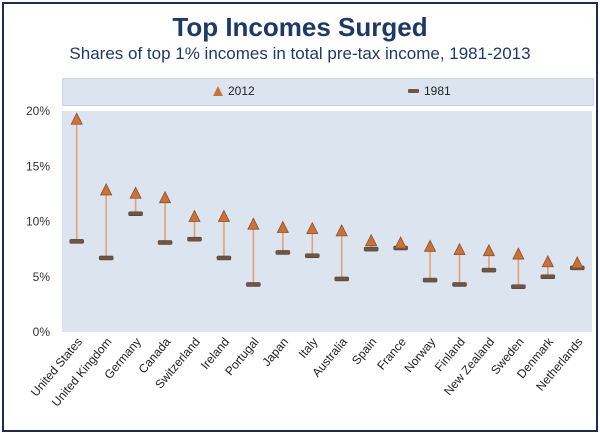 This screenshot has height=433, width=600. What do you see at coordinates (328, 92) in the screenshot?
I see `legend: 2012 1981` at bounding box center [328, 92].